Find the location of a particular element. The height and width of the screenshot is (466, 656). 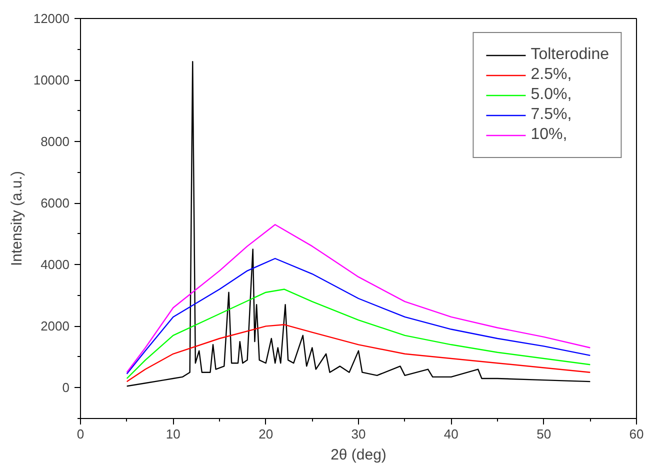

x-tick-label: 10 is located at coordinates (173, 434).